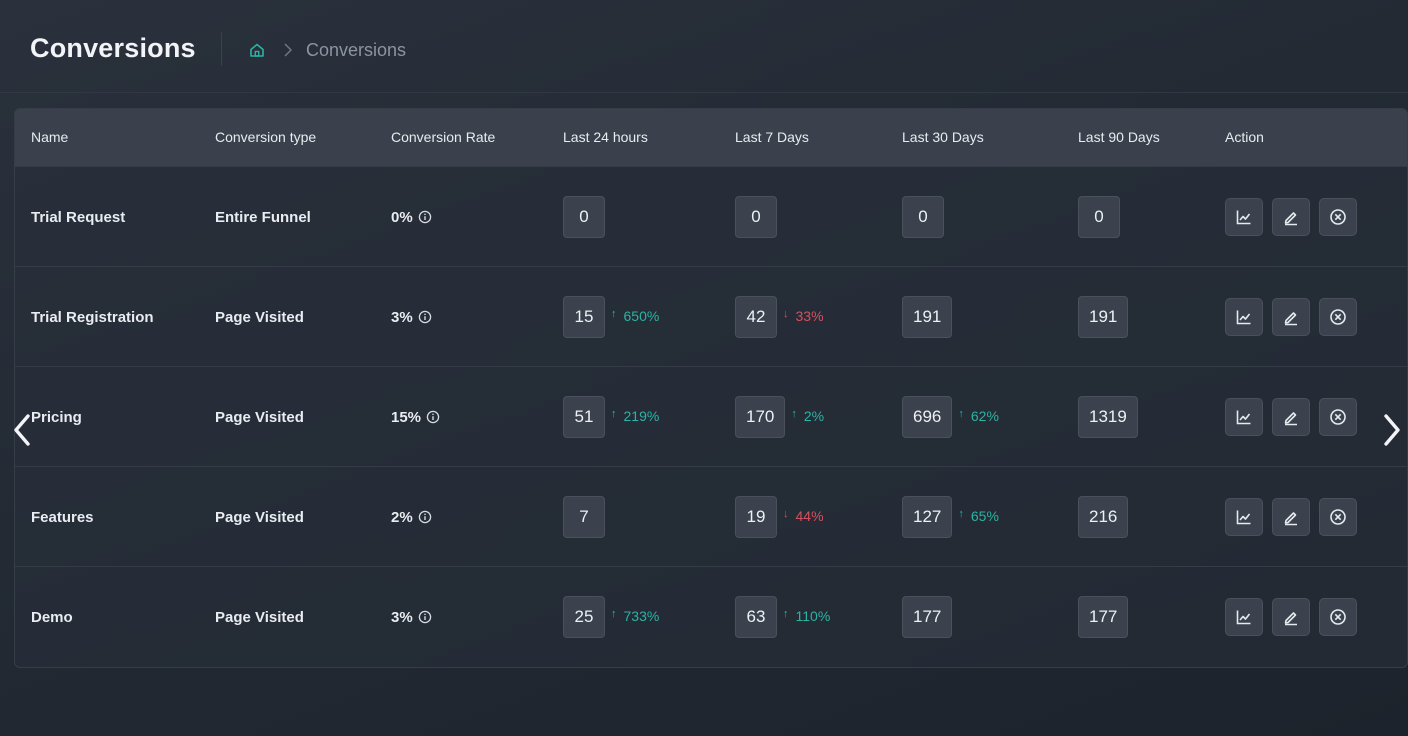 The image size is (1408, 736). I want to click on column-header-conversion-type: Conversion type, so click(266, 137).